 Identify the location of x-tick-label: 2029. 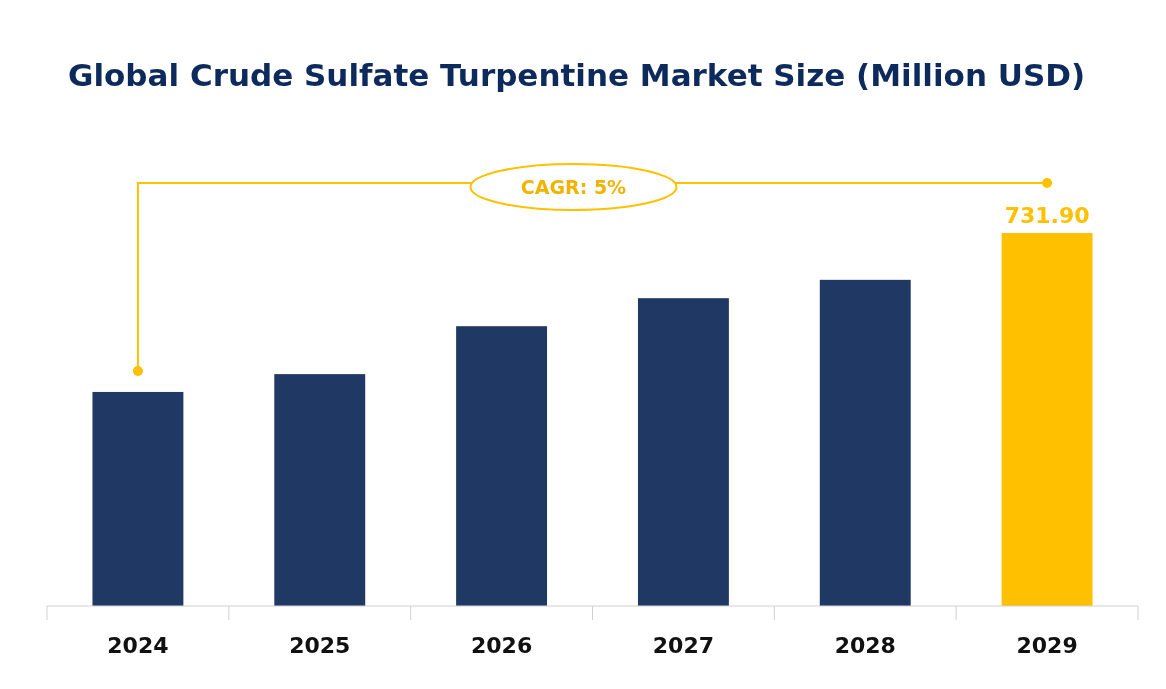
(1047, 645).